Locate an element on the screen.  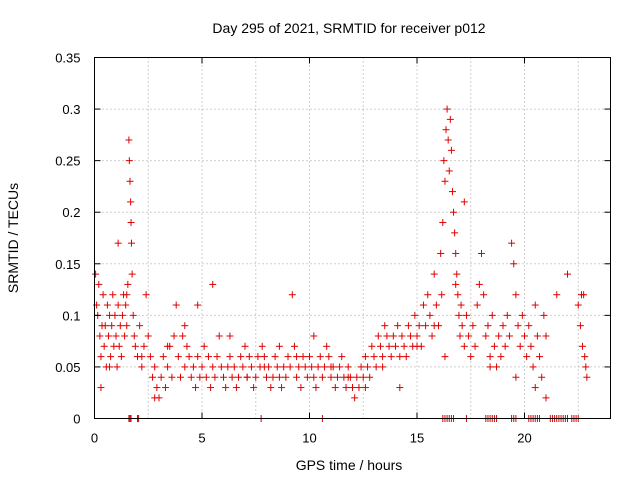
x-tick-label: 10 is located at coordinates (309, 438).